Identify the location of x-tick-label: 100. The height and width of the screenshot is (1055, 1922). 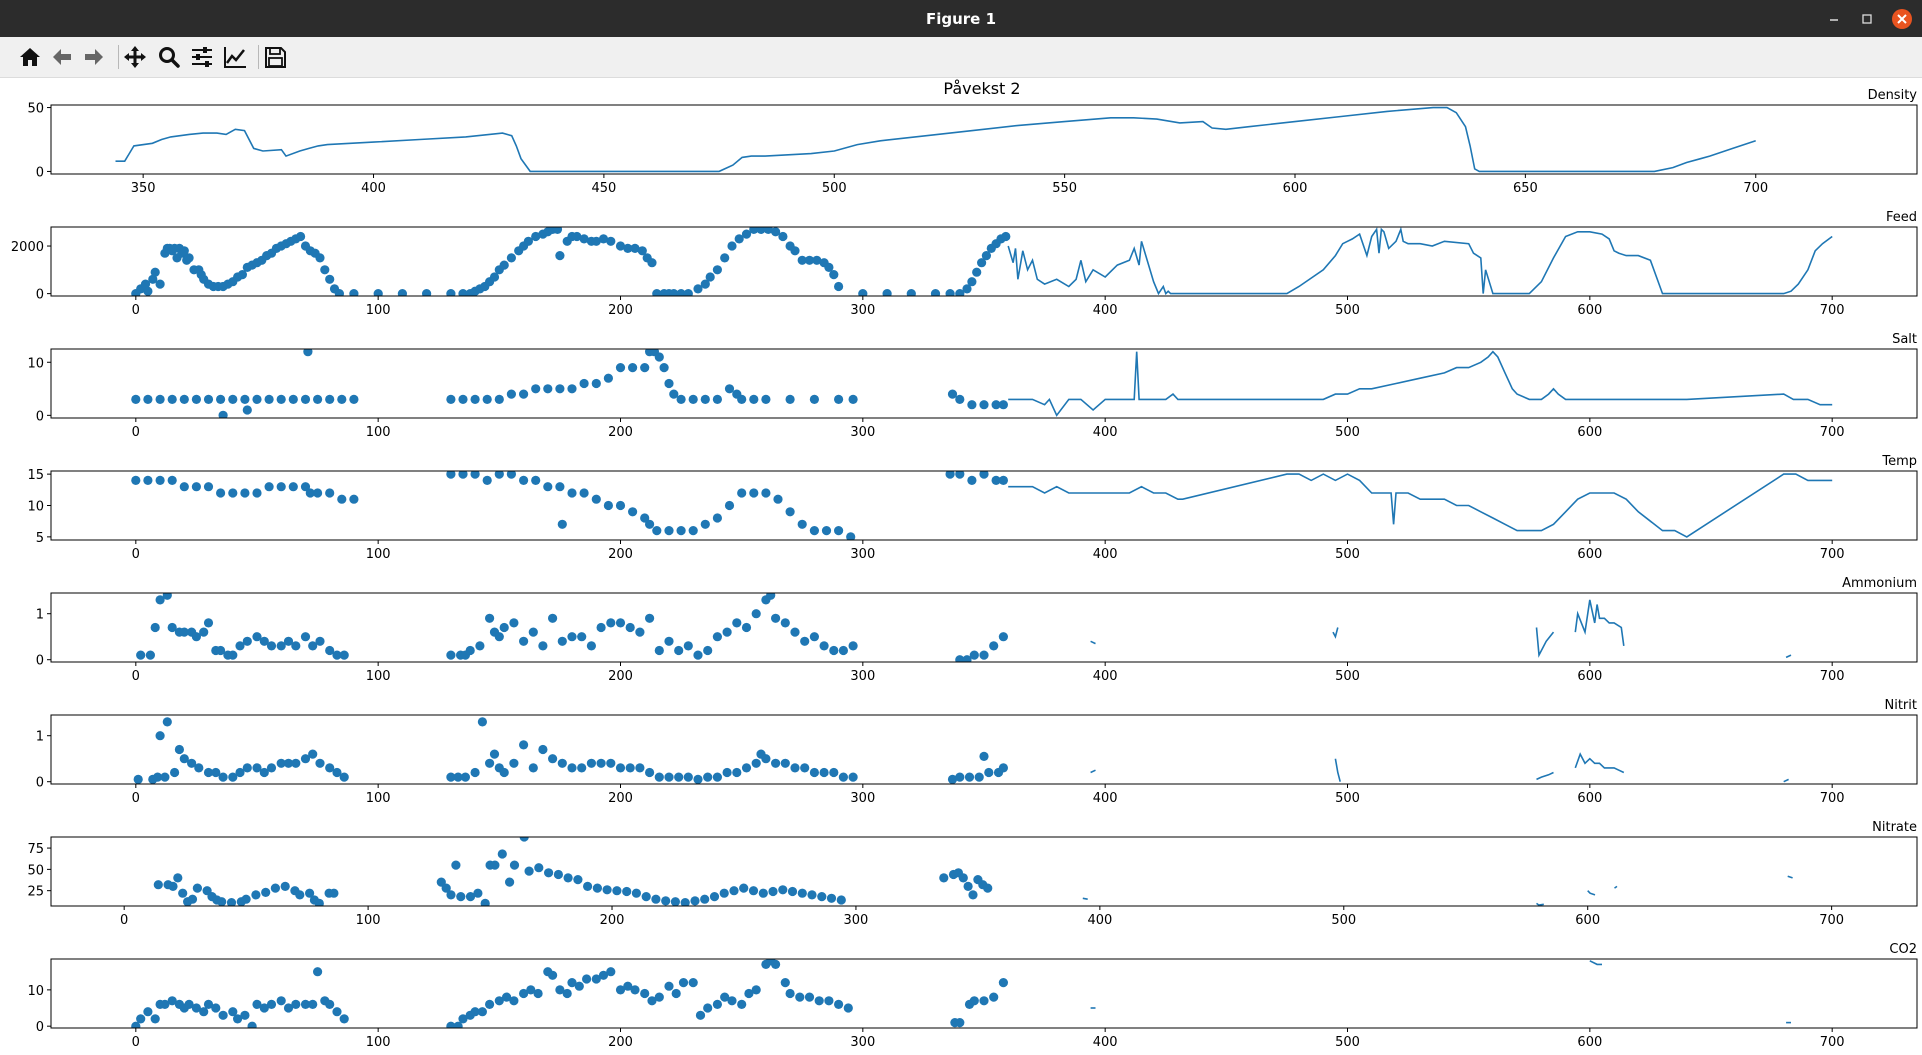
(378, 1042).